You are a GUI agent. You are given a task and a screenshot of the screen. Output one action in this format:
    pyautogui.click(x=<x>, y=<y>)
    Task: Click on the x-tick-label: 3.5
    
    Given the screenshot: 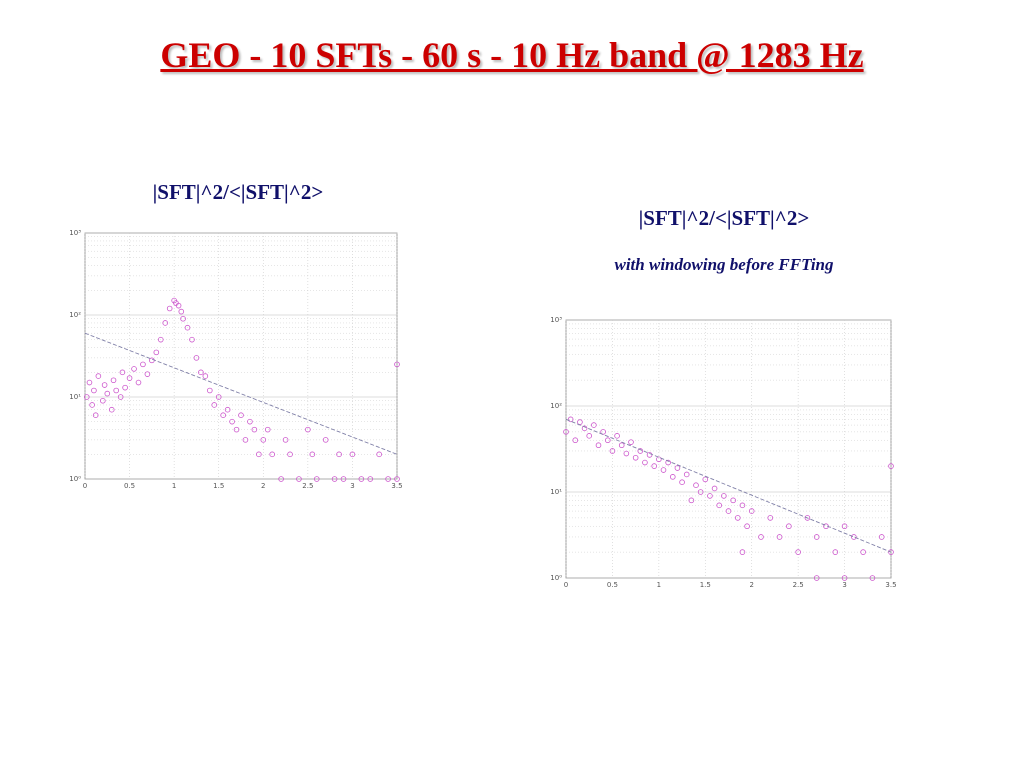 What is the action you would take?
    pyautogui.click(x=396, y=486)
    